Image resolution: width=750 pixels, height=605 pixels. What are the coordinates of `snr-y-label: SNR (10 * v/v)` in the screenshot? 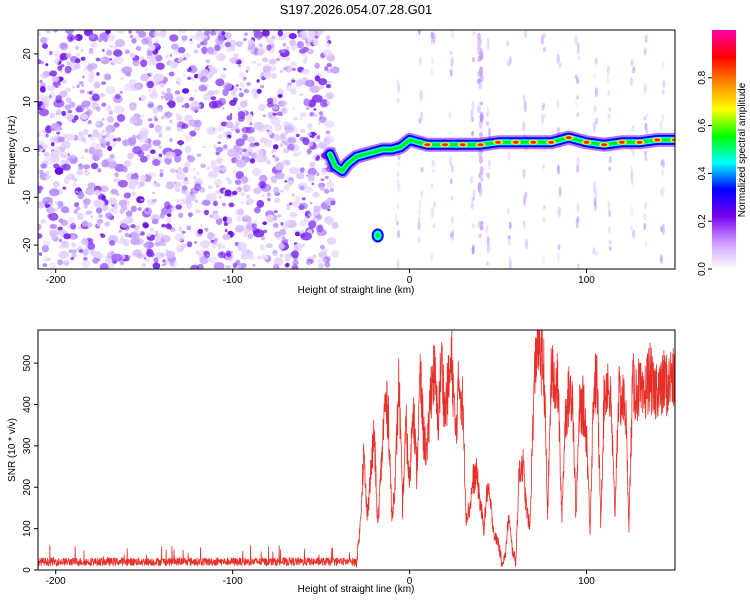 It's located at (12, 450).